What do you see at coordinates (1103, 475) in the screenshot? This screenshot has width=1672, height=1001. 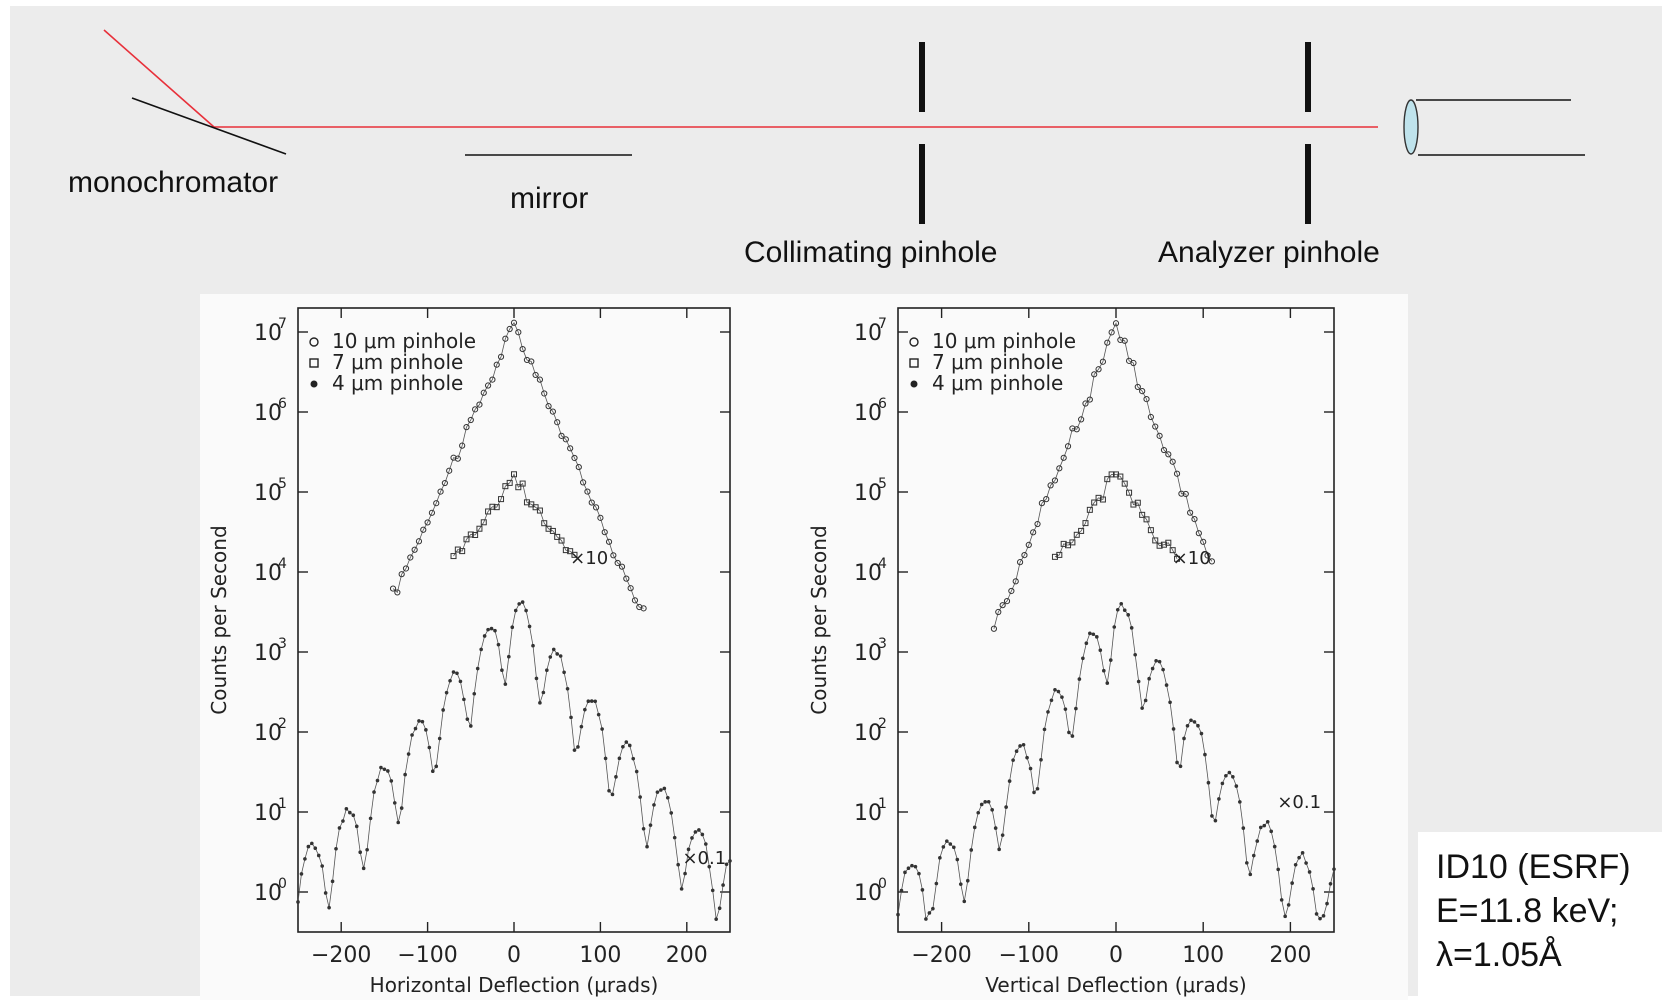 I see `series-line` at bounding box center [1103, 475].